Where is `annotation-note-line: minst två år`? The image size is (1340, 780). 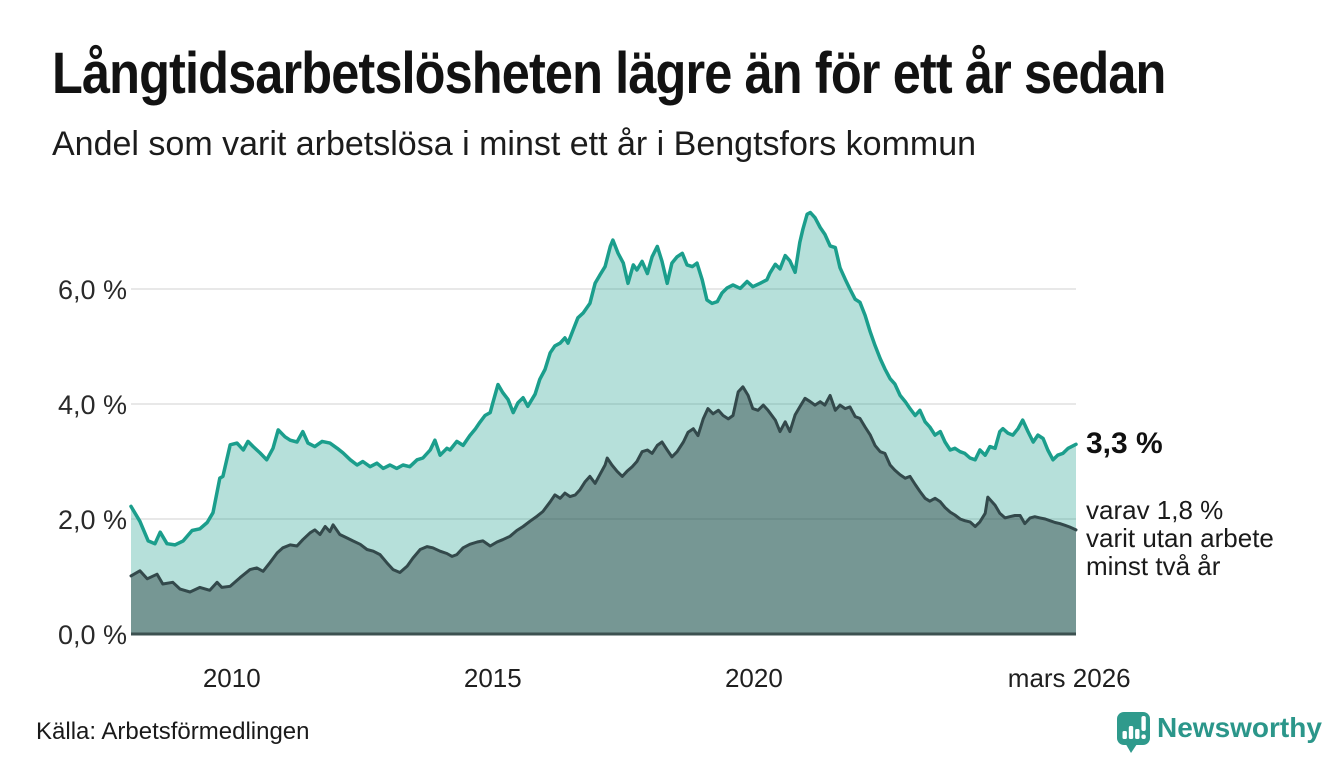 annotation-note-line: minst två år is located at coordinates (1153, 566).